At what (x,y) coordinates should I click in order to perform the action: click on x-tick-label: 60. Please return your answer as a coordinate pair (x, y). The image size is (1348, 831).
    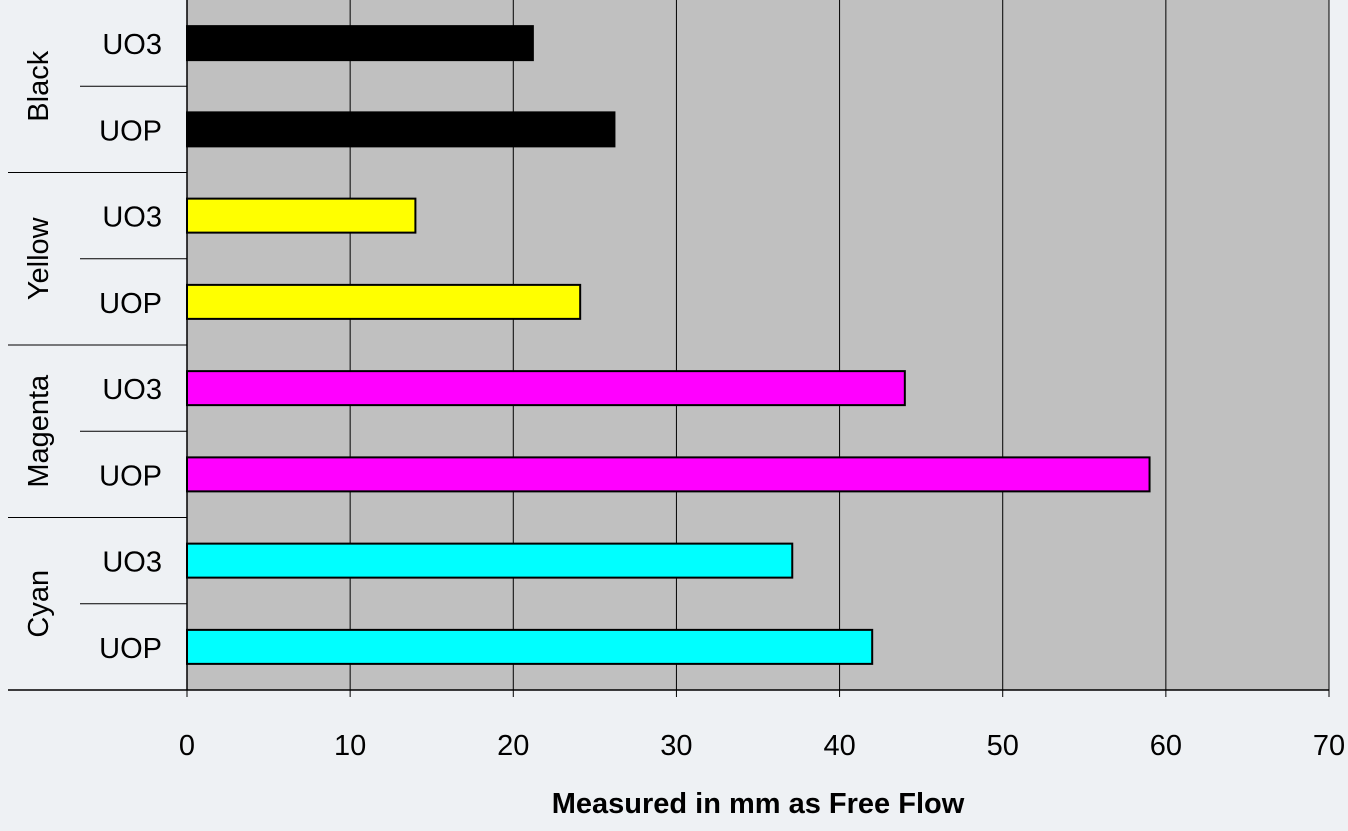
    Looking at the image, I should click on (1166, 746).